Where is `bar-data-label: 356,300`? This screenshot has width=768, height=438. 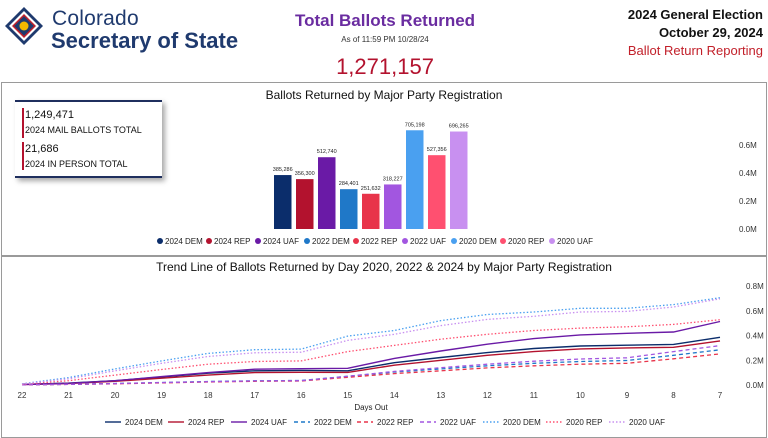
bar-data-label: 356,300 is located at coordinates (305, 174).